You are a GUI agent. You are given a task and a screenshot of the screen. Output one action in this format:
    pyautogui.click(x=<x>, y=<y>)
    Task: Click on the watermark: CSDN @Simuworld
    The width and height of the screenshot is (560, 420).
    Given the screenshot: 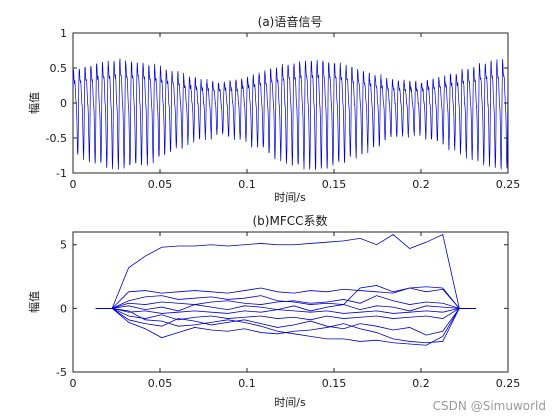 What is the action you would take?
    pyautogui.click(x=489, y=406)
    